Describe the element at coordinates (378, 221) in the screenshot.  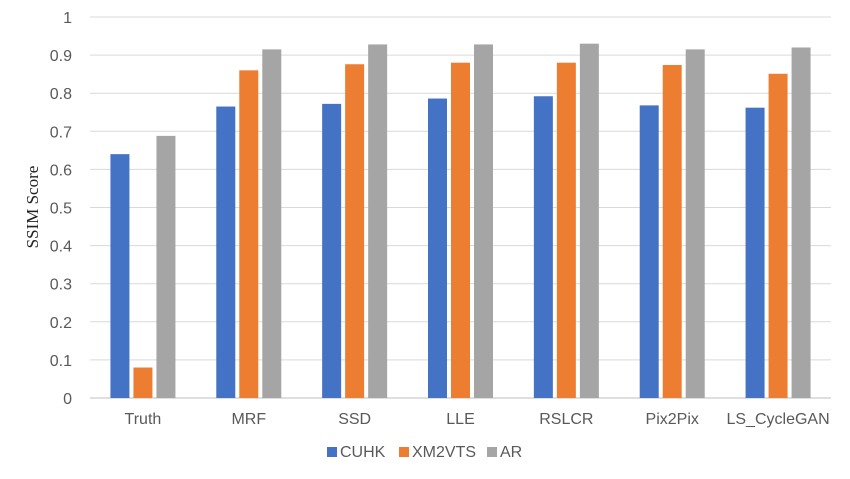
I see `bar-ar-ssd` at that location.